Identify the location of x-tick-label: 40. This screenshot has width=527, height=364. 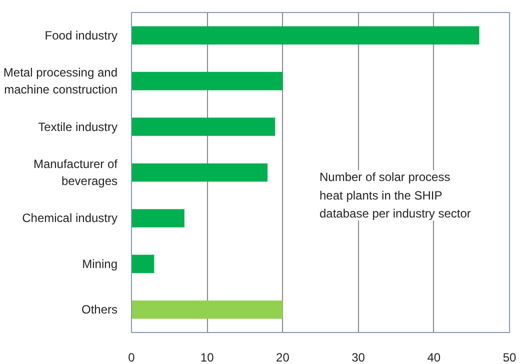
(434, 357).